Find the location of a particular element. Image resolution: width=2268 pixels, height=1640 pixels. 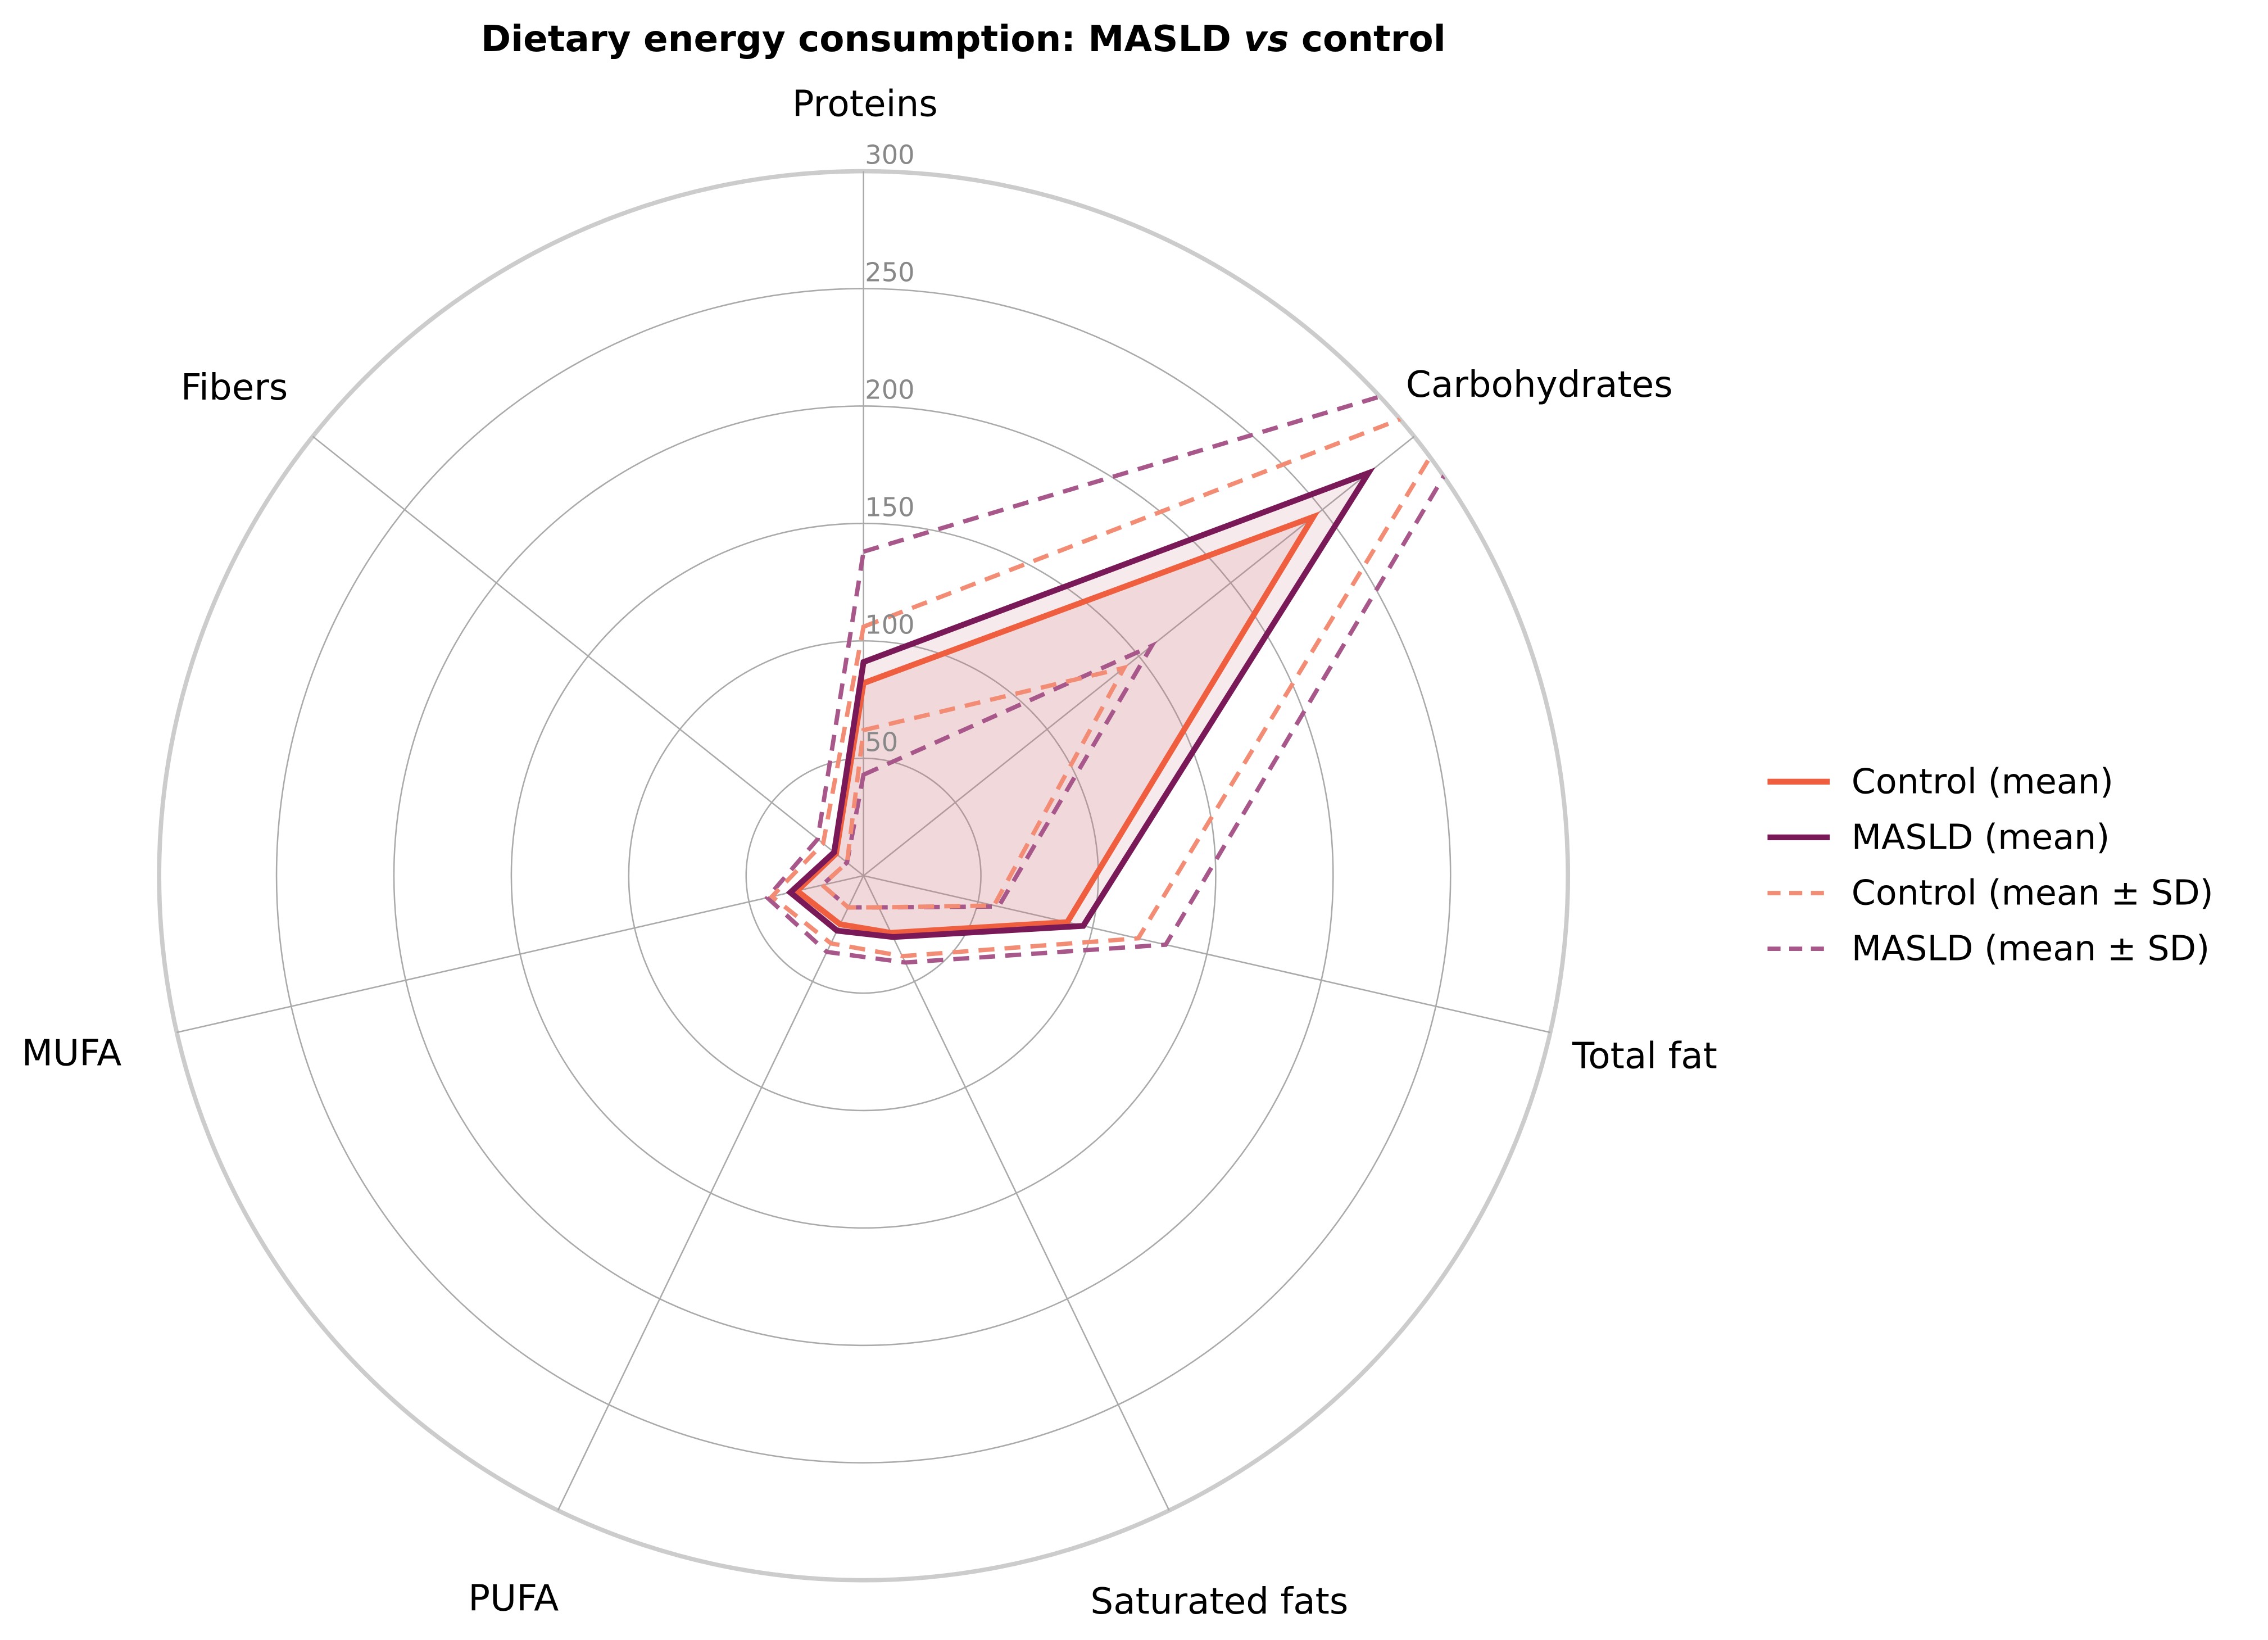

masld-area-fill is located at coordinates (1079, 705).